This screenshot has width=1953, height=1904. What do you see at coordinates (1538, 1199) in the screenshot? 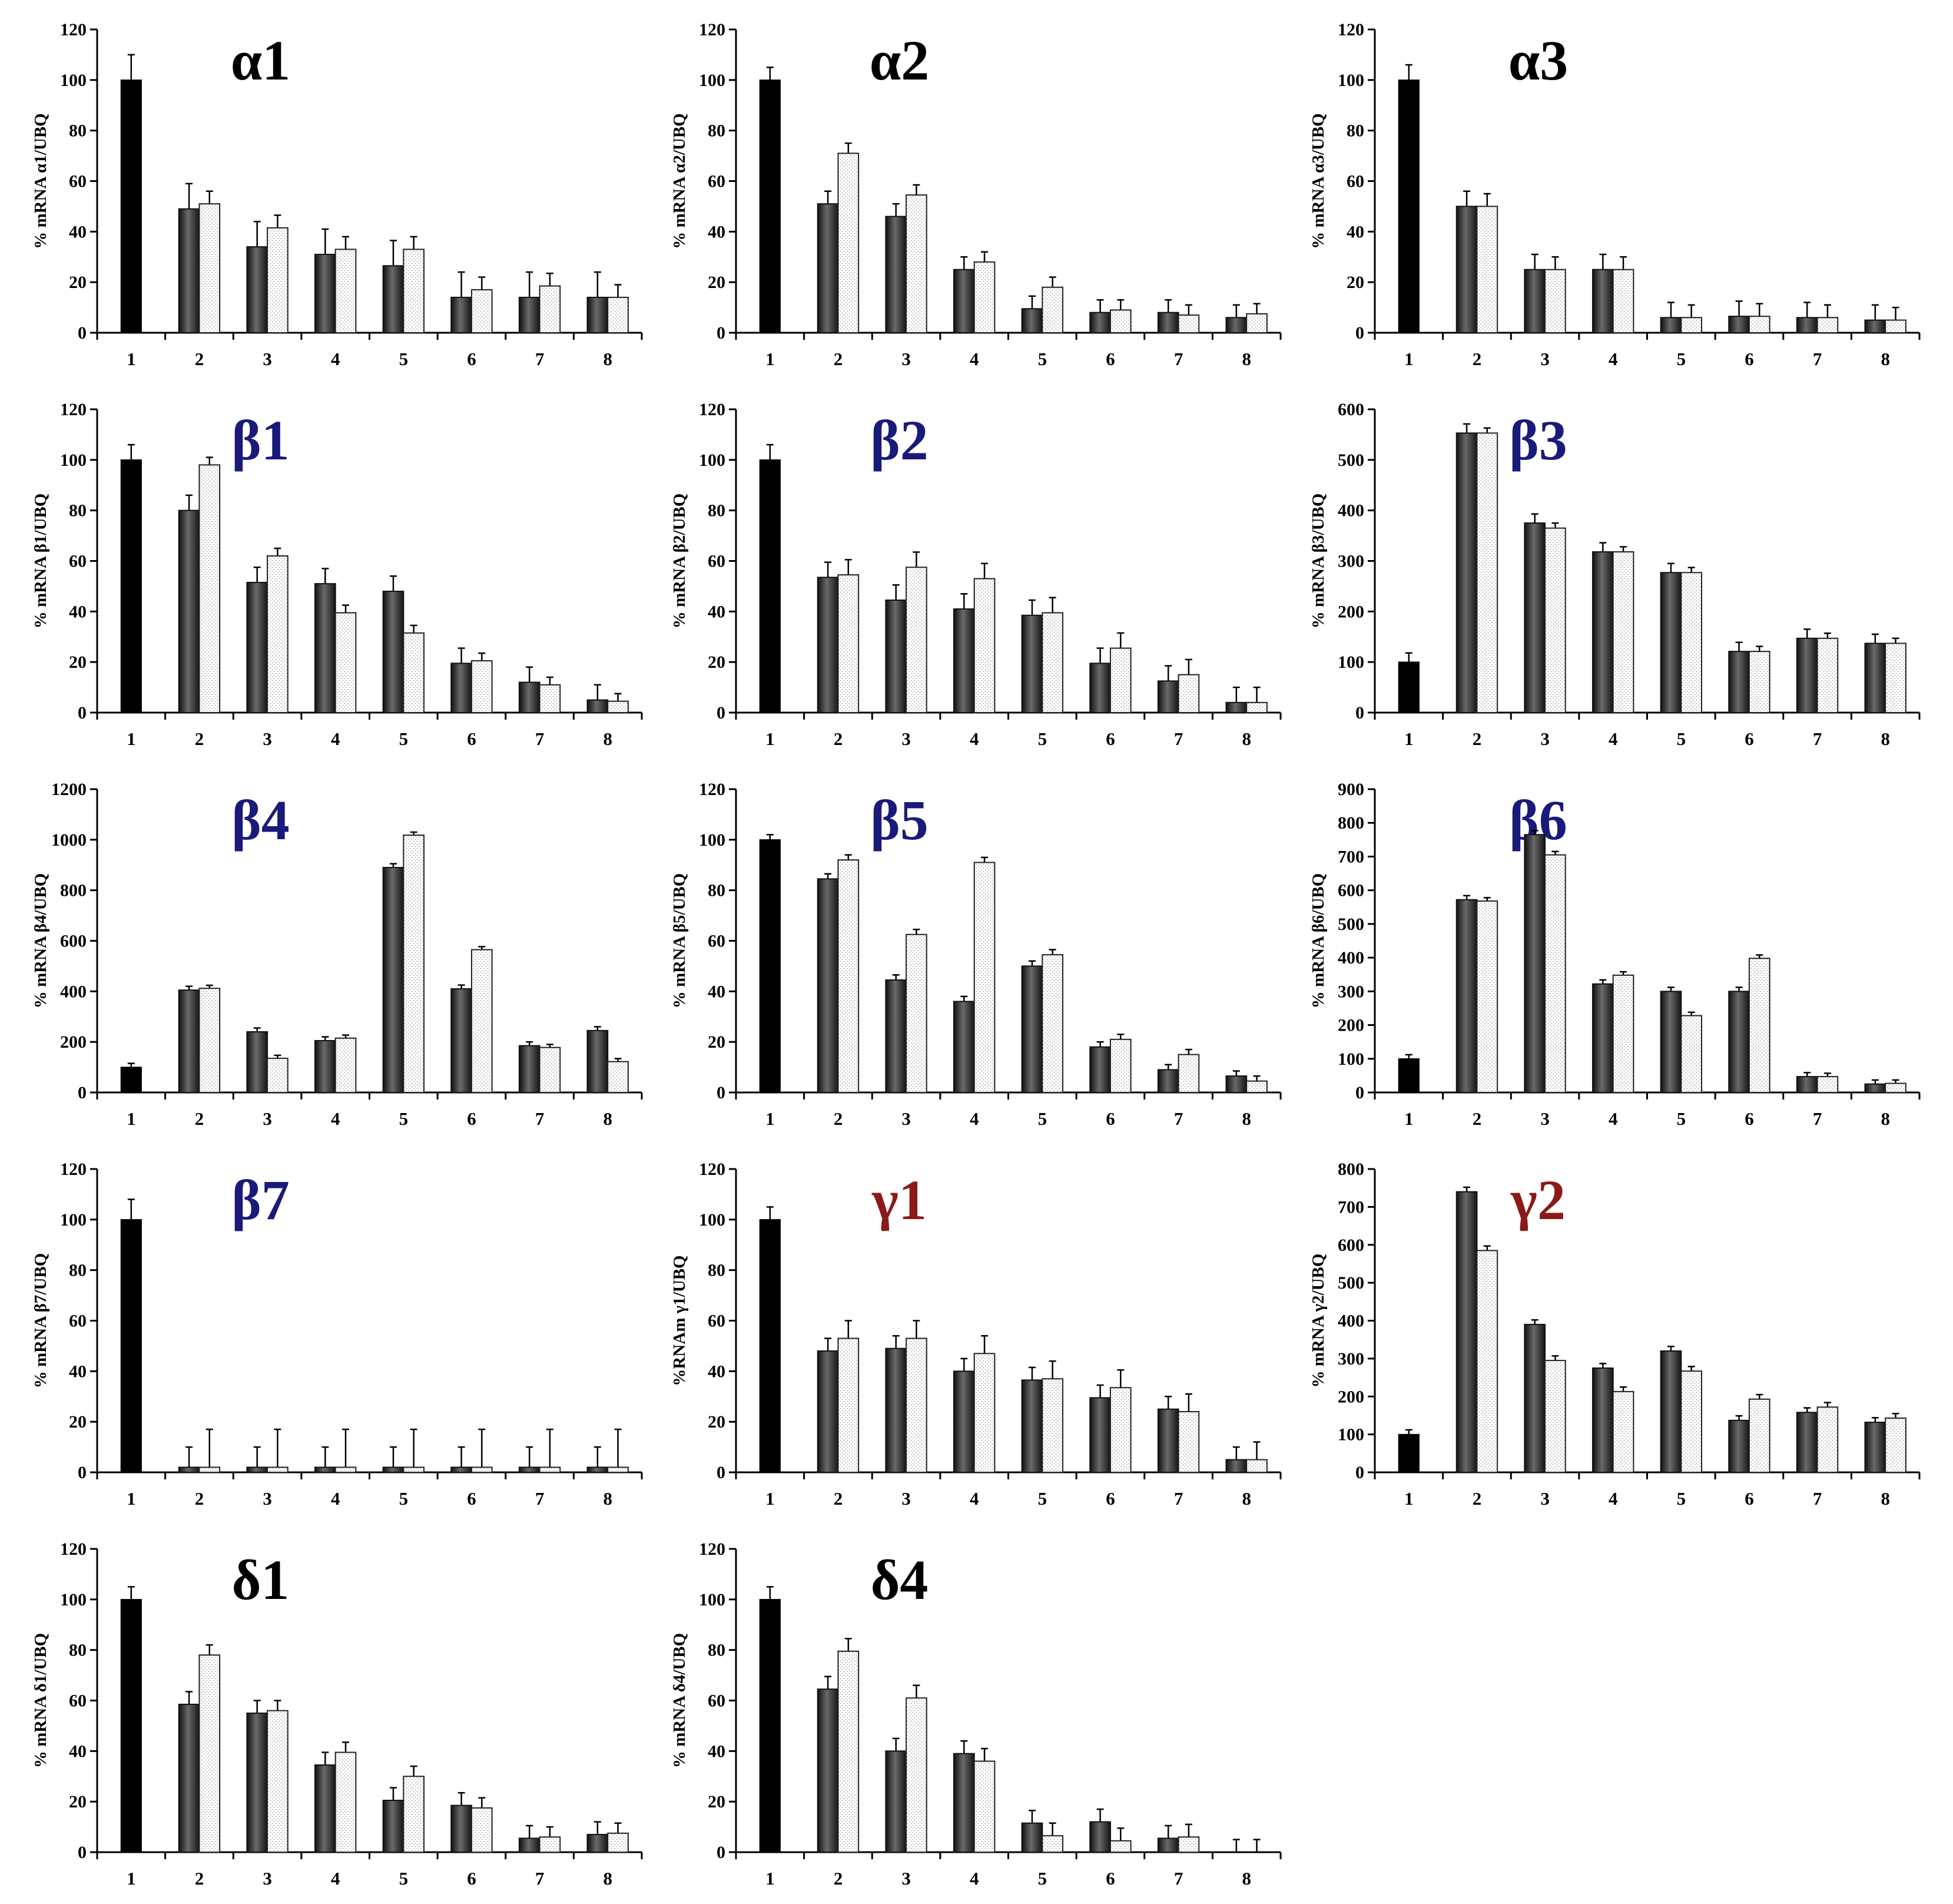
I see `chart-title: γ2` at bounding box center [1538, 1199].